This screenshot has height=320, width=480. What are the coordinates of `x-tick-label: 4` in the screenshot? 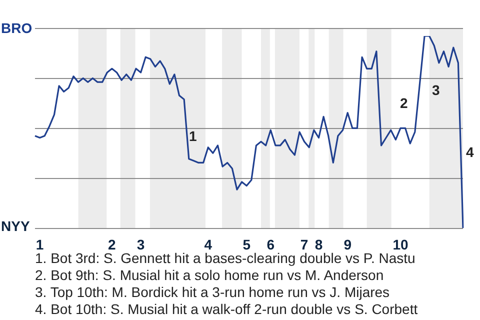 It's located at (208, 244).